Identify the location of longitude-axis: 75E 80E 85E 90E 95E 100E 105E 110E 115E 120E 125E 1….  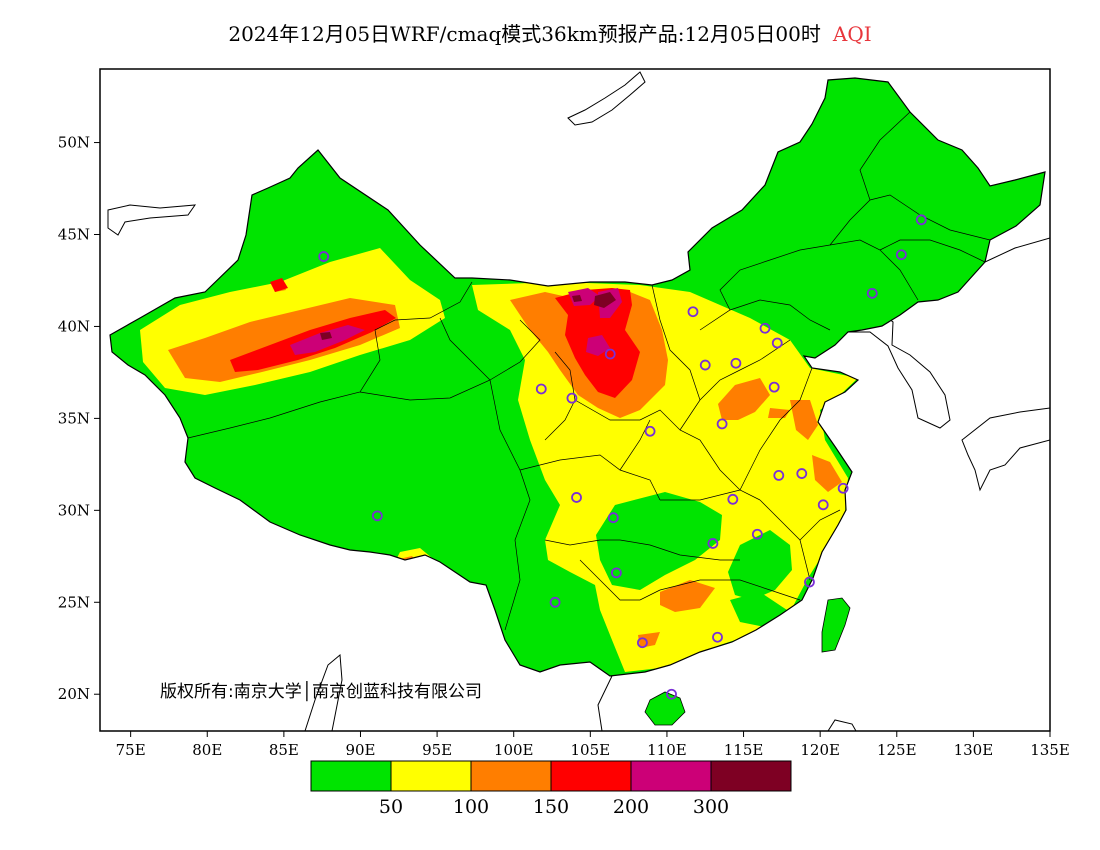
(593, 745).